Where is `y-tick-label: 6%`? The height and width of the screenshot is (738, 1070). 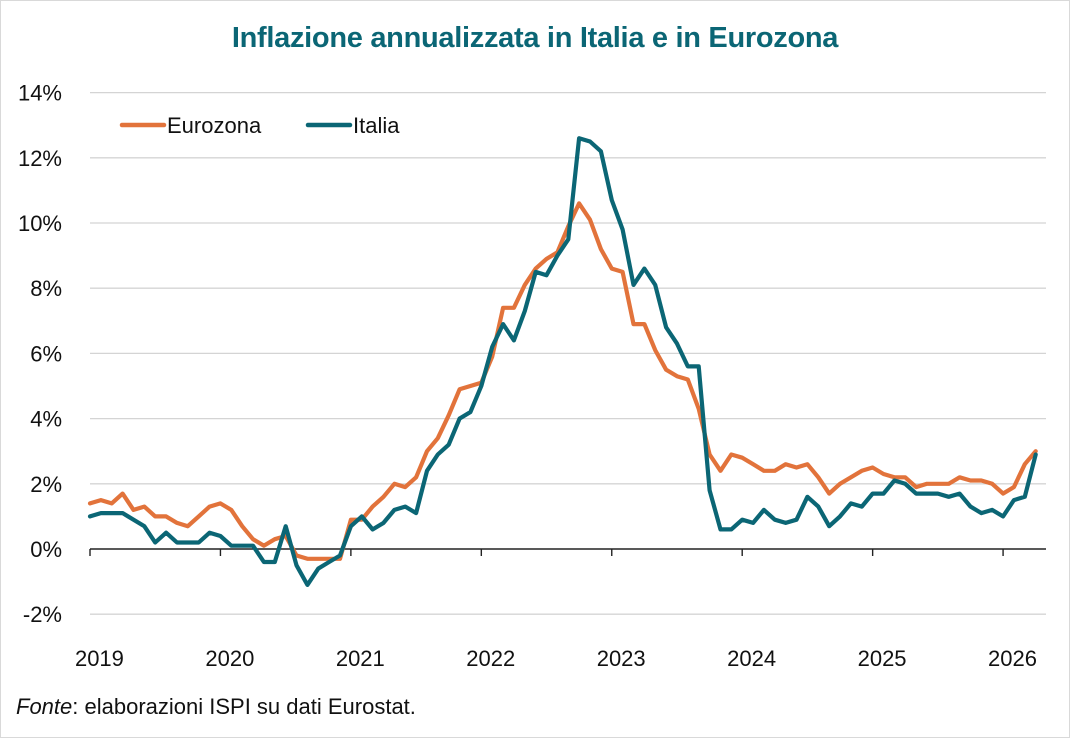 y-tick-label: 6% is located at coordinates (46, 353).